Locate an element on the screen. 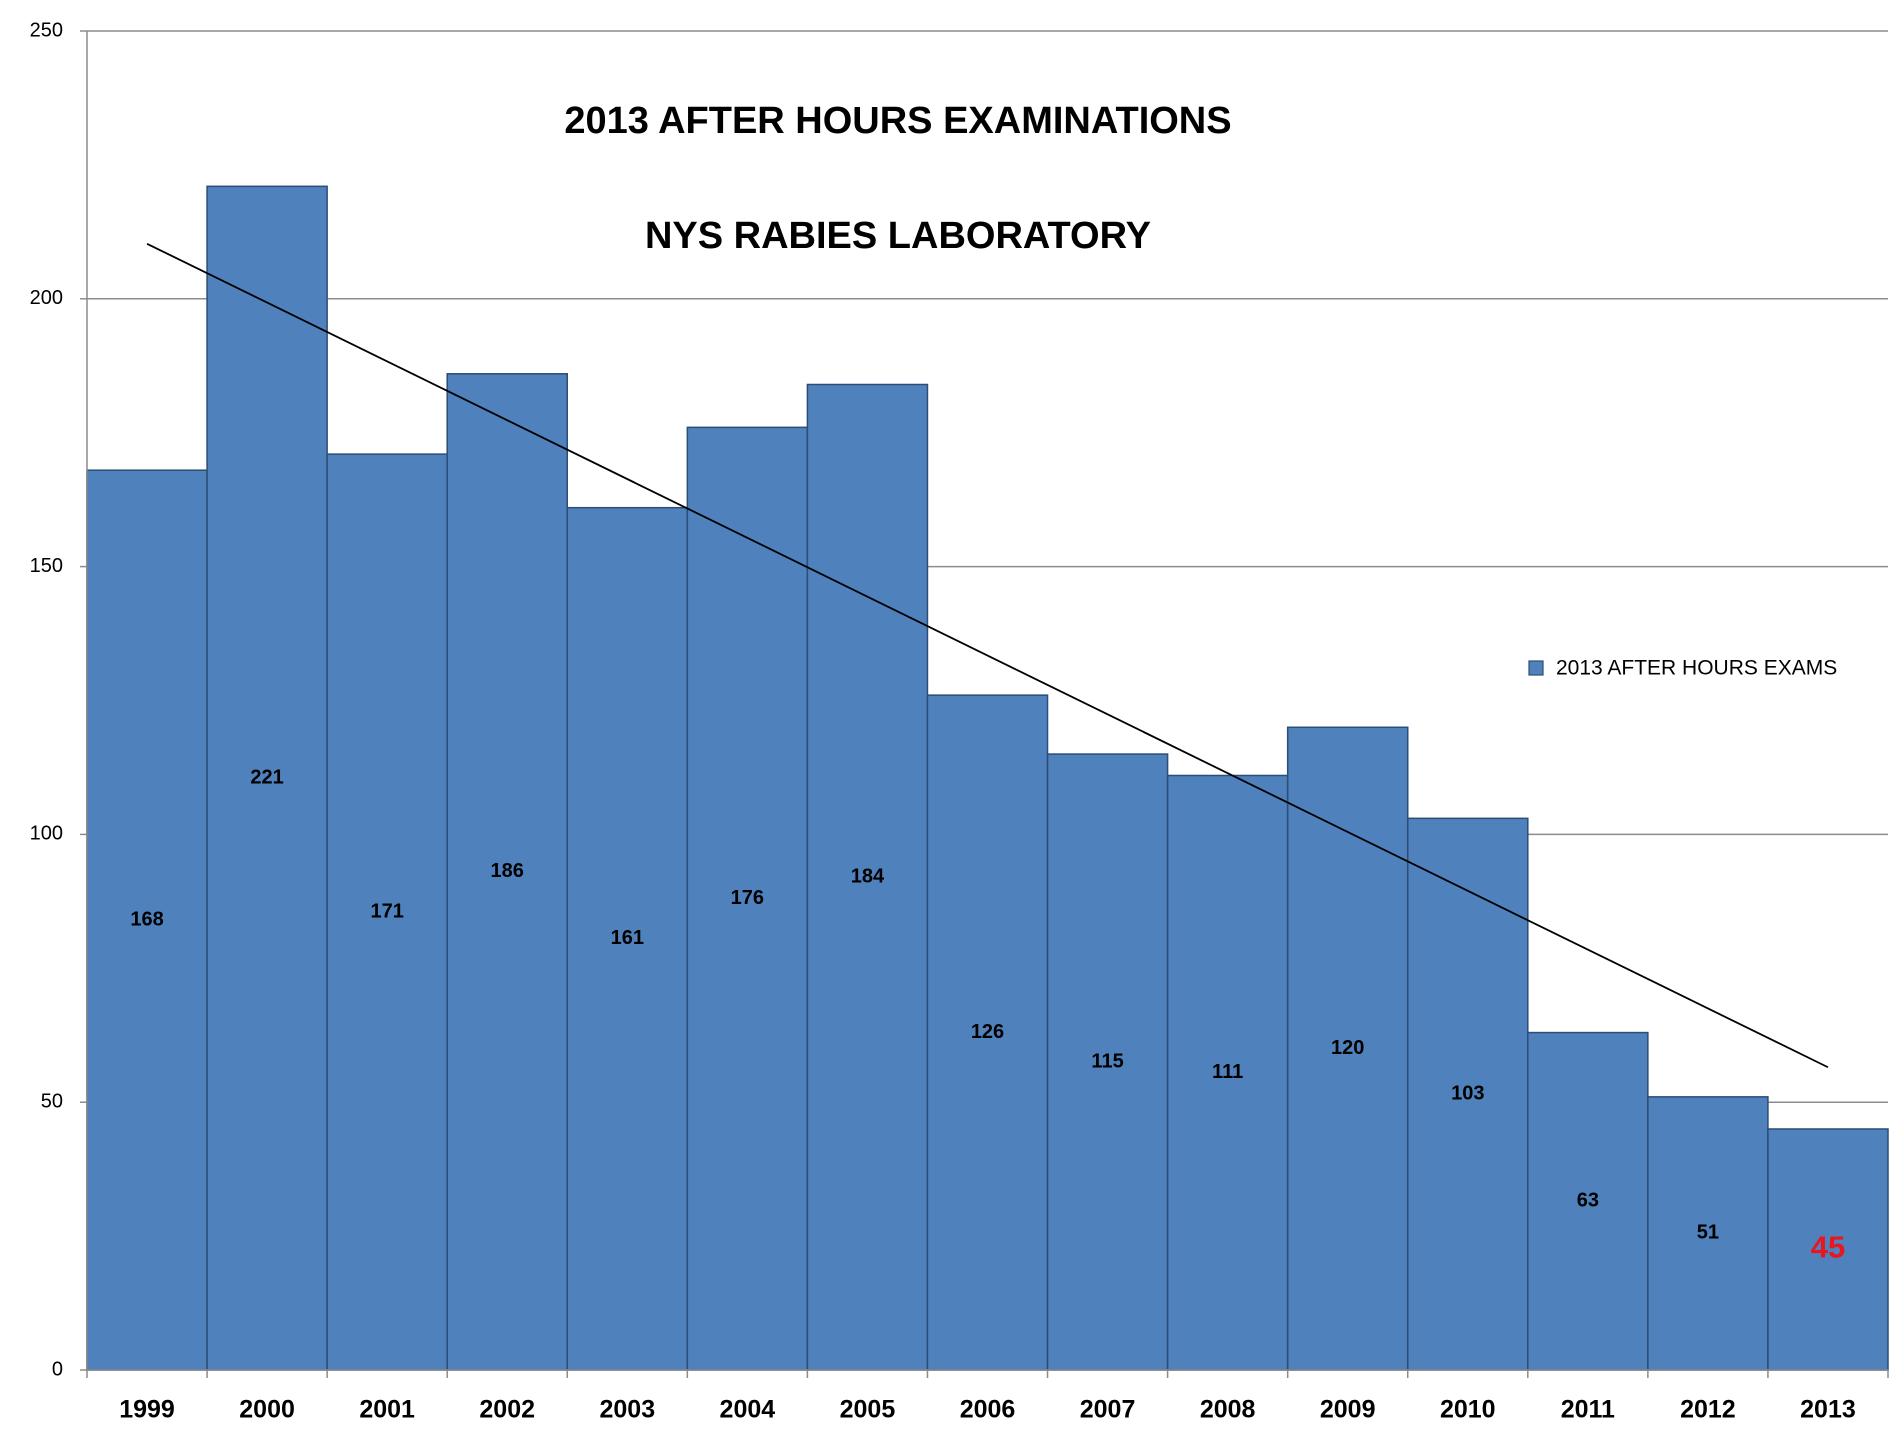  x-tick-label: 2009 is located at coordinates (1348, 1410).